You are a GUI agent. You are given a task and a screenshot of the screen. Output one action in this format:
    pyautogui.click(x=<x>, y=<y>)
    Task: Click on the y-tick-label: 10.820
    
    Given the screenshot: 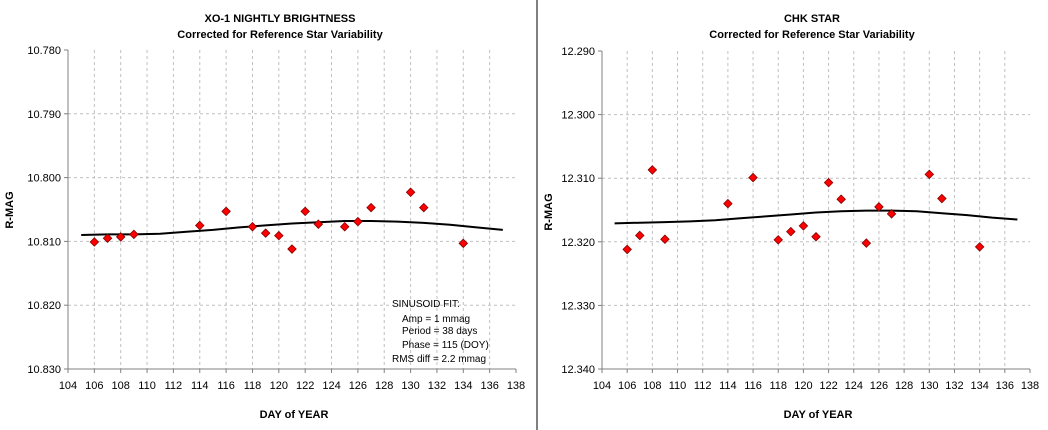 What is the action you would take?
    pyautogui.click(x=44, y=306)
    